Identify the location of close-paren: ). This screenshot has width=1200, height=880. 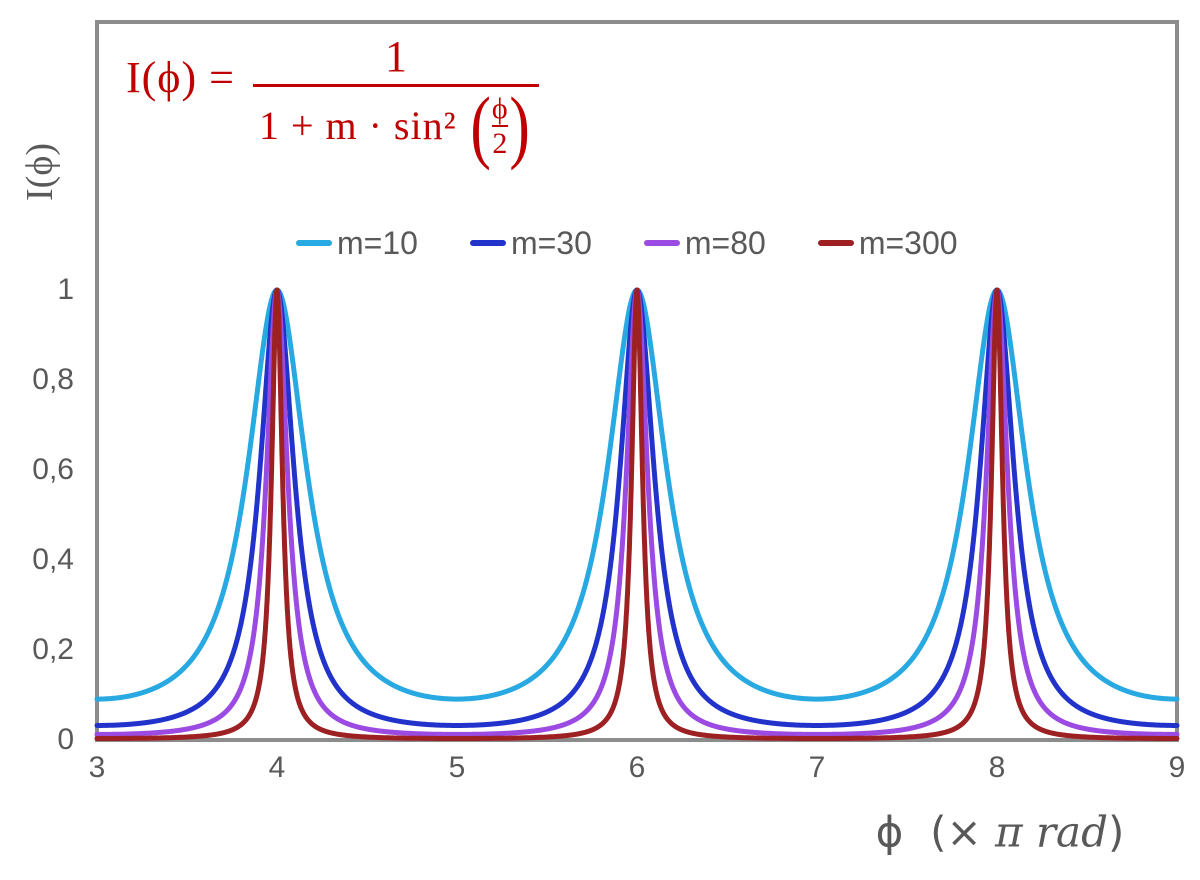
(519, 126).